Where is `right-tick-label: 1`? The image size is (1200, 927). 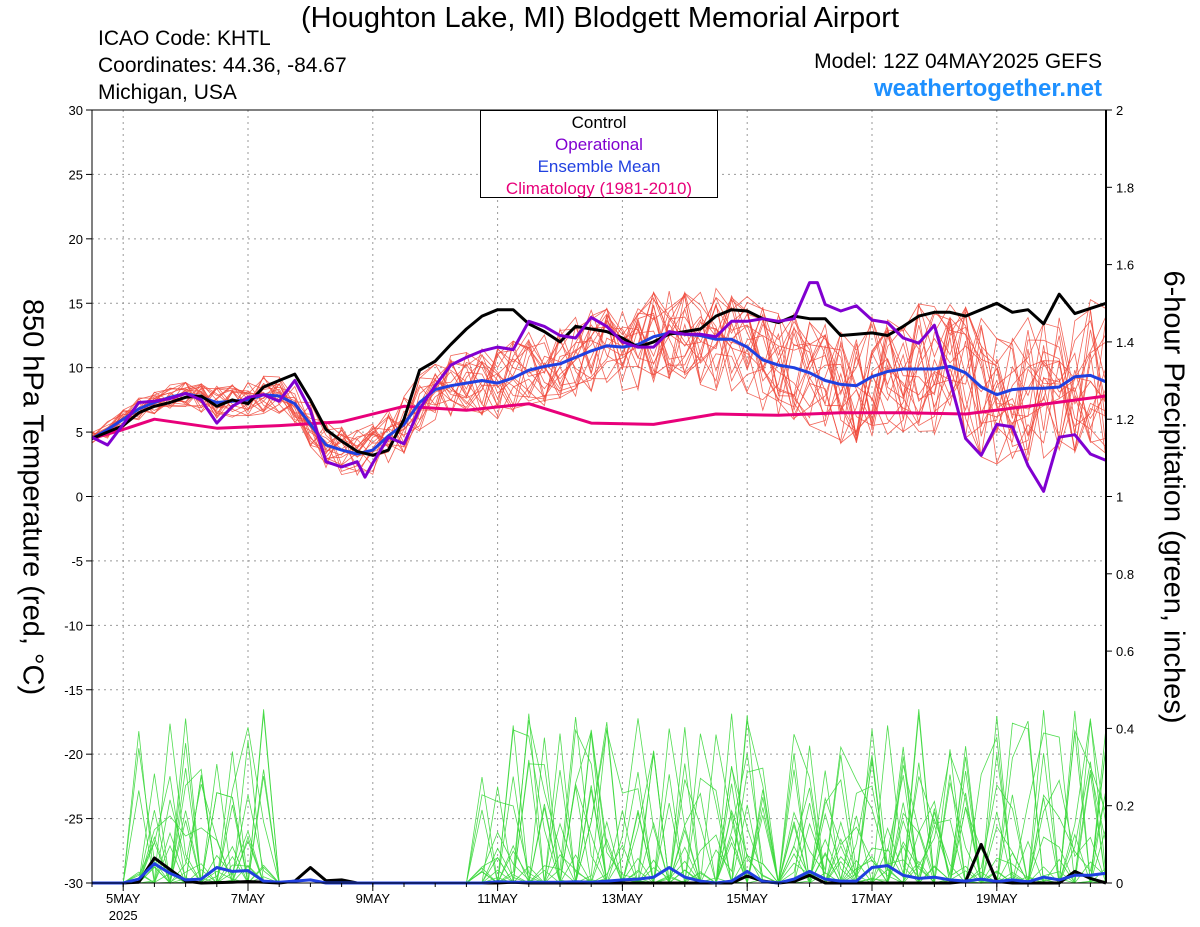 right-tick-label: 1 is located at coordinates (1119, 497).